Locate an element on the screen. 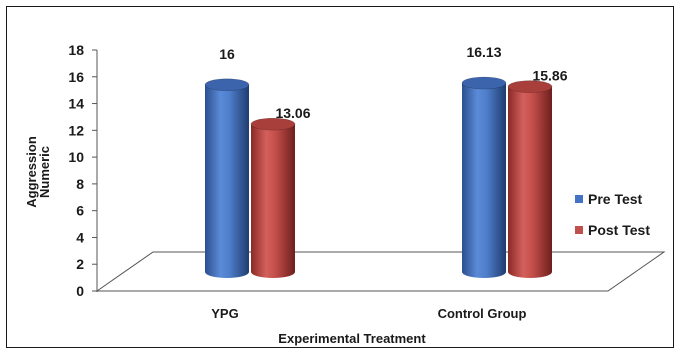 The image size is (682, 354). y-tick-label: 0 is located at coordinates (80, 291).